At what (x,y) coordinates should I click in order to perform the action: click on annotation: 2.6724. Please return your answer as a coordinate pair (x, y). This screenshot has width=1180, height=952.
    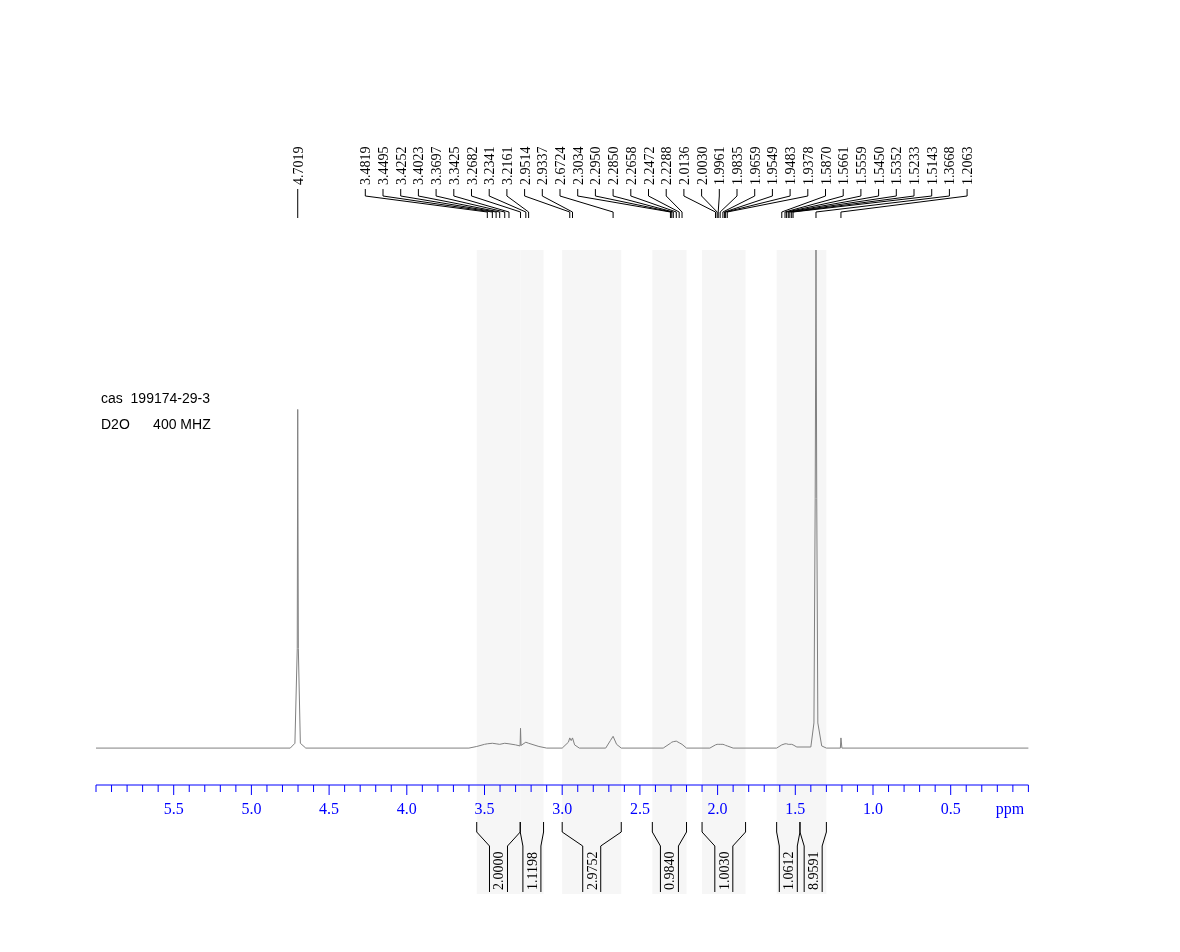
    Looking at the image, I should click on (561, 165).